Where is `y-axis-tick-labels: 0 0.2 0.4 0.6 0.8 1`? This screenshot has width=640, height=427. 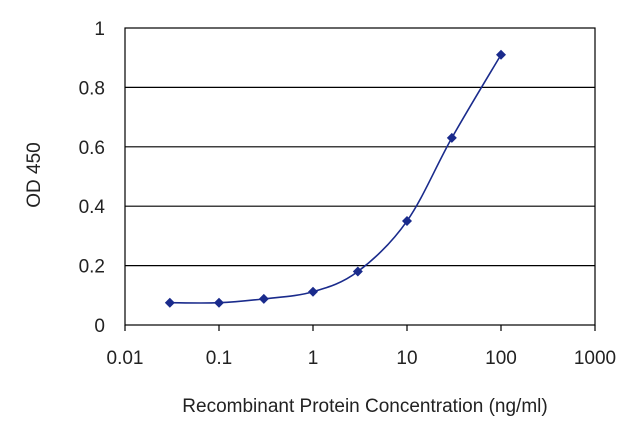 y-axis-tick-labels: 0 0.2 0.4 0.6 0.8 1 is located at coordinates (92, 178).